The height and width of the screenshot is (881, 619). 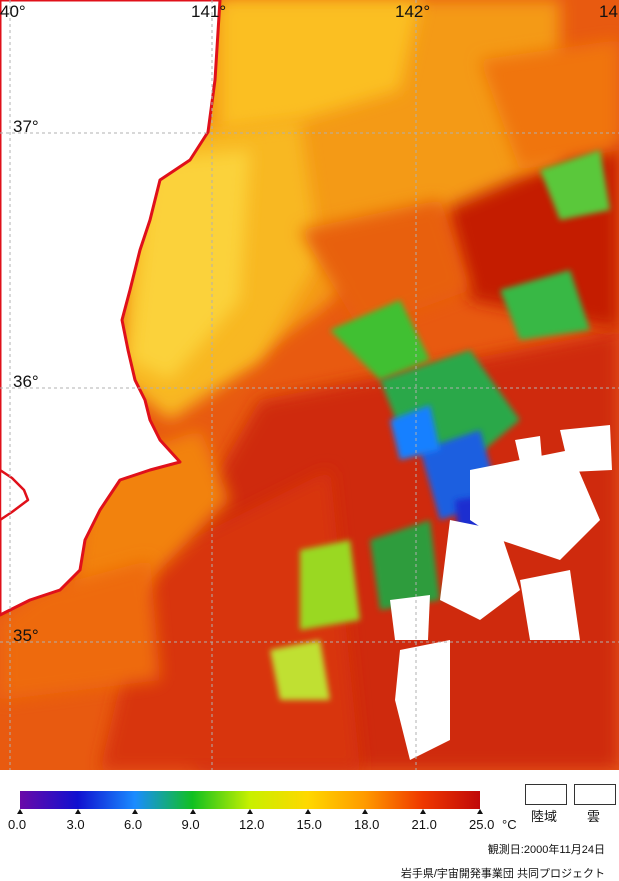 I want to click on project-credit: 岩手県/宇宙開発事業団 共同プロジェクト, so click(x=502, y=874).